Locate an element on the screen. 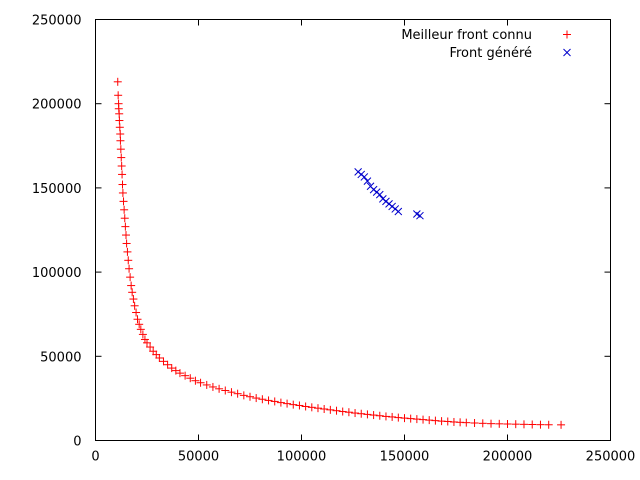 The image size is (640, 480). x-tick-label: 250000 is located at coordinates (611, 457).